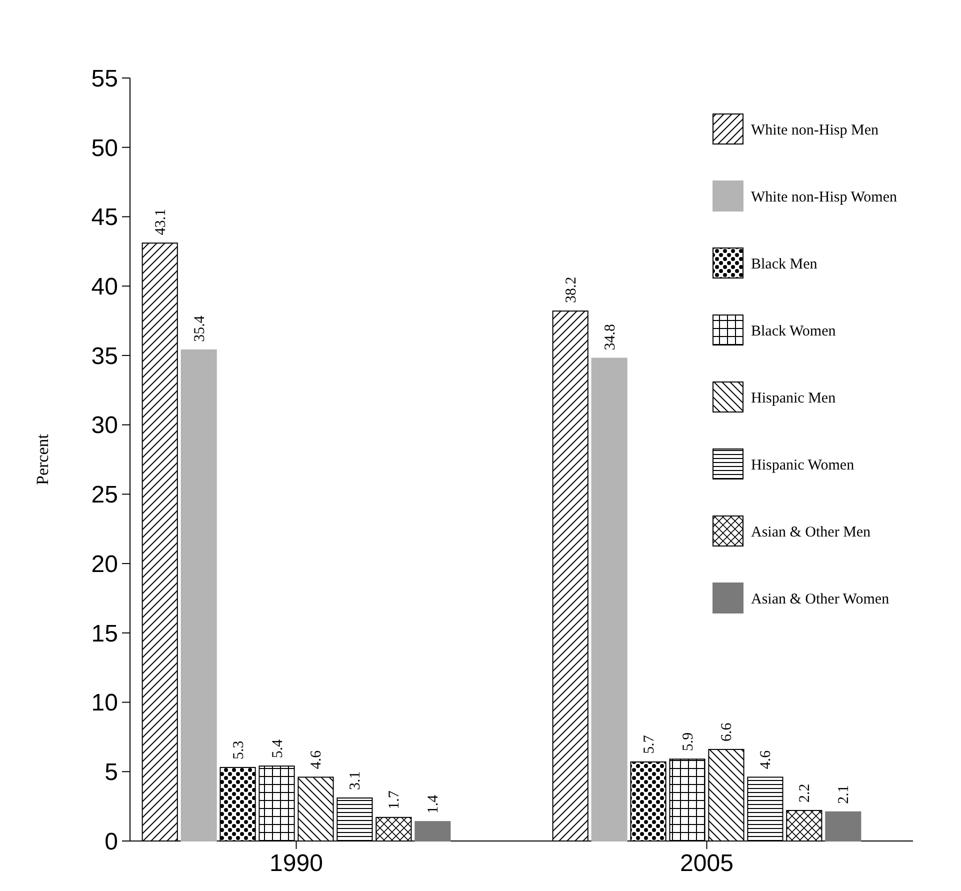 This screenshot has width=961, height=891. I want to click on y-tick-label: 15, so click(104, 634).